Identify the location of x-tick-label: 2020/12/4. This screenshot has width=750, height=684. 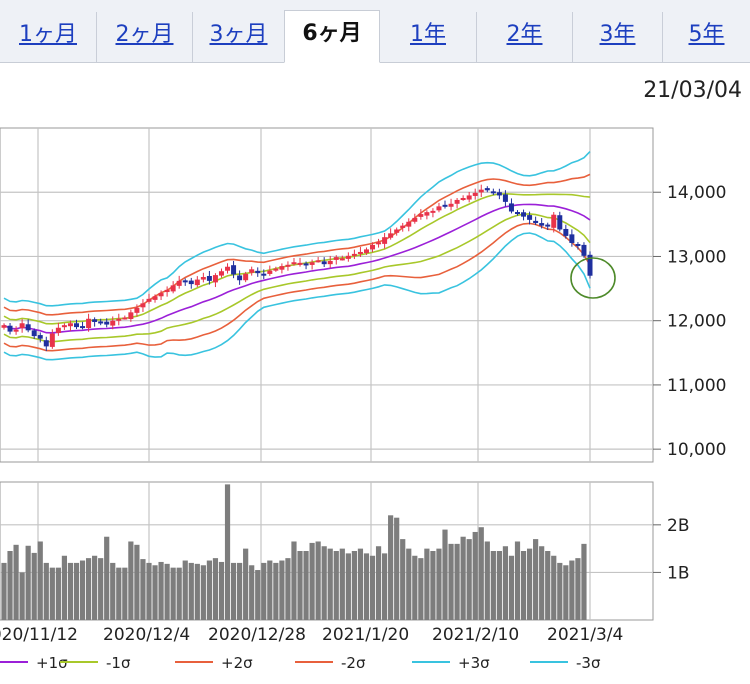
(146, 635).